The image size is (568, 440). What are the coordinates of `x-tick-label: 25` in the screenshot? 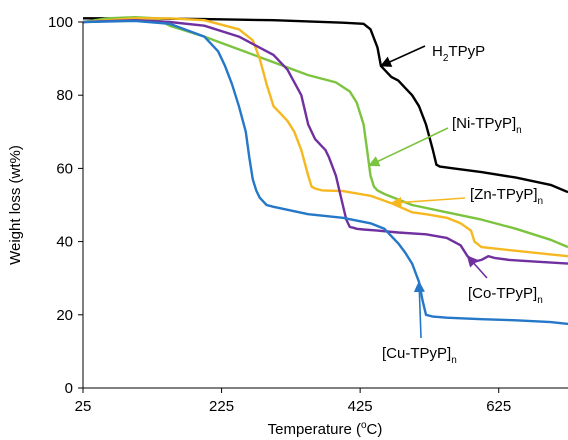 It's located at (83, 406).